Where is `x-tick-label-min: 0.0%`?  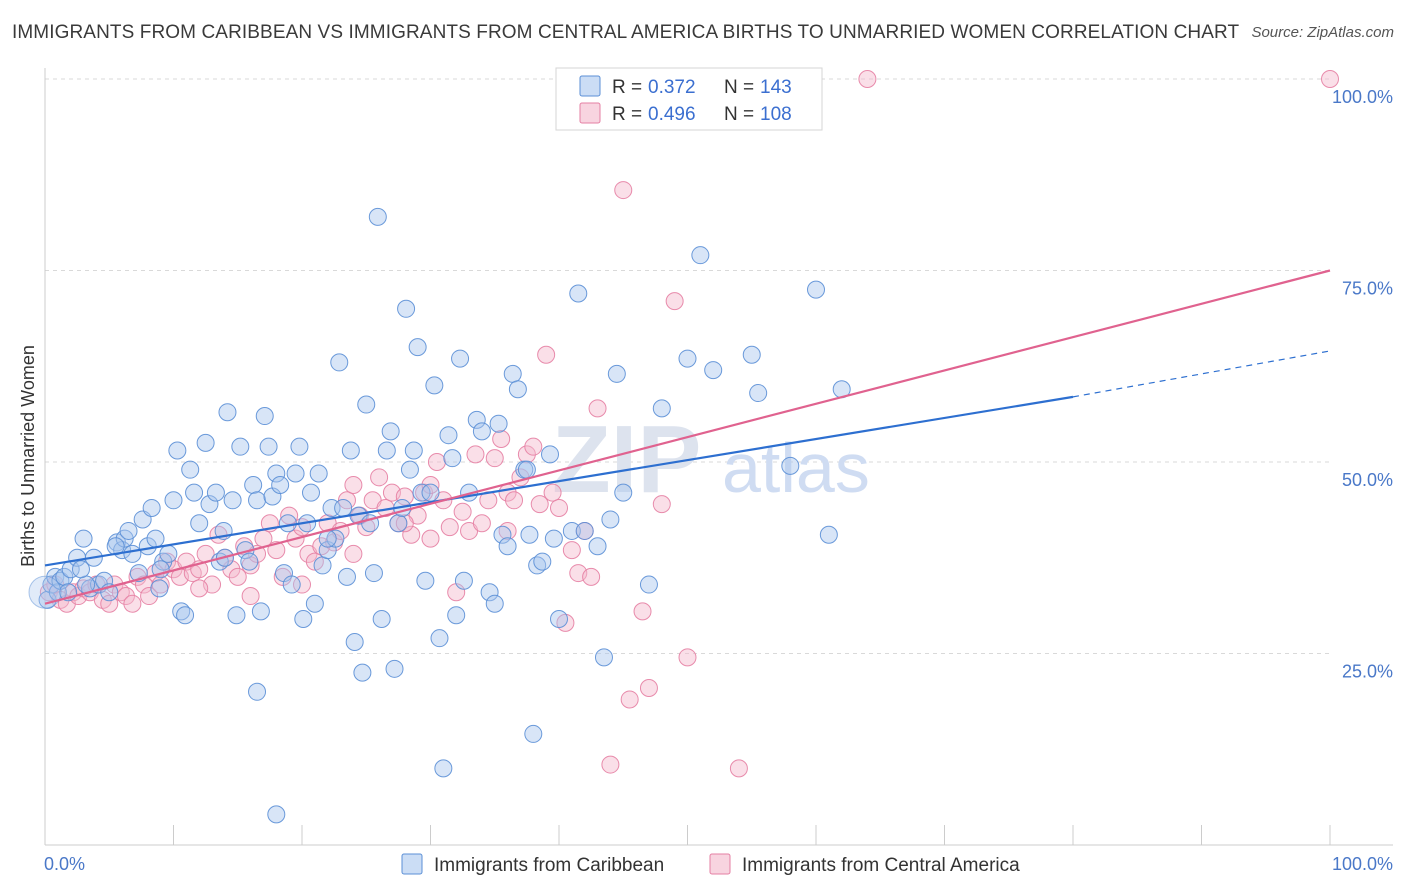 x-tick-label-min: 0.0% is located at coordinates (64, 864).